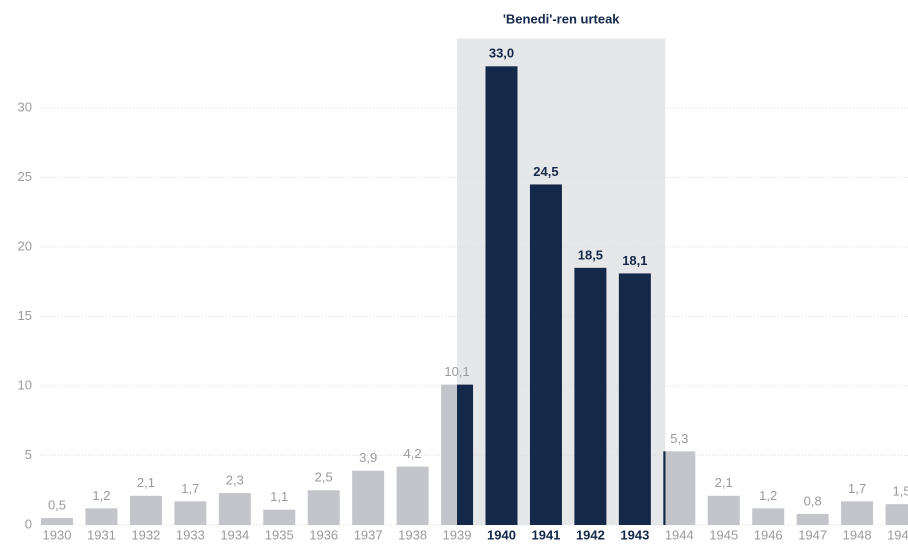  I want to click on x-tick-label: 1948, so click(857, 534).